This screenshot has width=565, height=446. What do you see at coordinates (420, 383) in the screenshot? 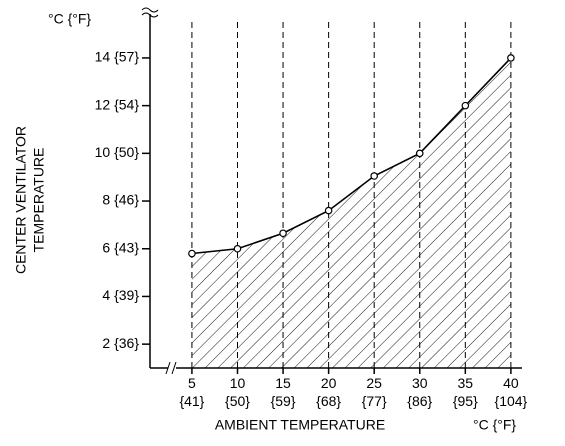
I see `x-tick-label-line: 30` at bounding box center [420, 383].